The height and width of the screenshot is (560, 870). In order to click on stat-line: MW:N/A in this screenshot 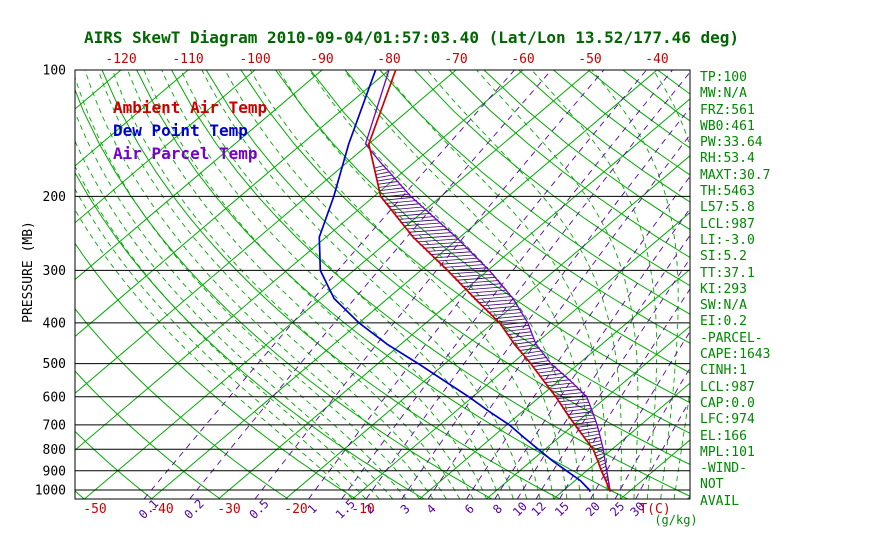, I will do `click(723, 94)`.